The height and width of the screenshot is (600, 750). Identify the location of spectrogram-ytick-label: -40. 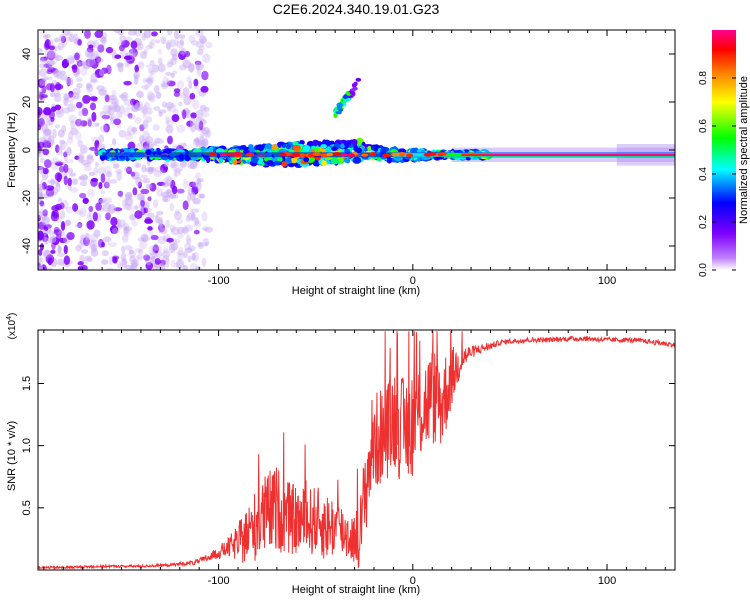
(27, 246).